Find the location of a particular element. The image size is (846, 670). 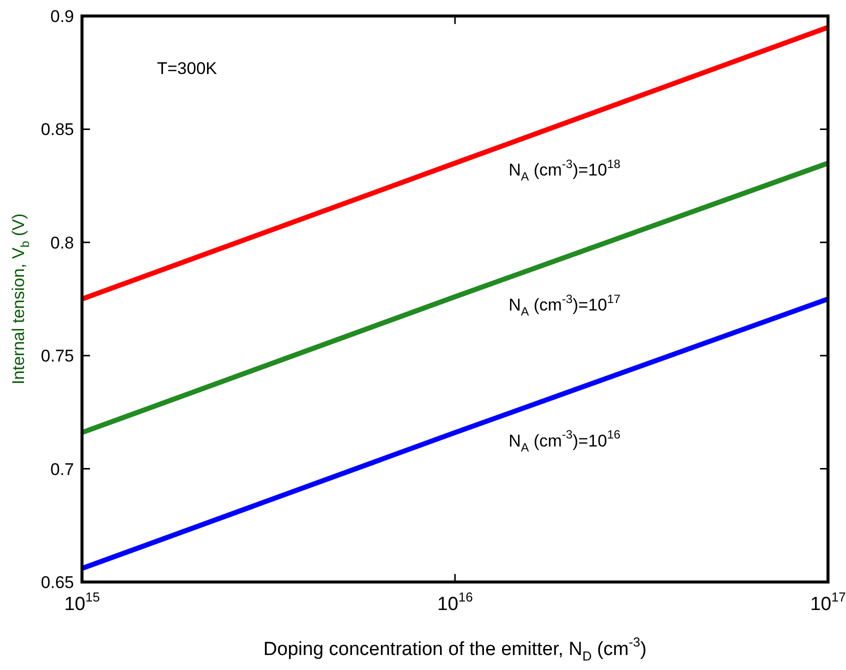

y-tick-label: 0.8 is located at coordinates (62, 242).